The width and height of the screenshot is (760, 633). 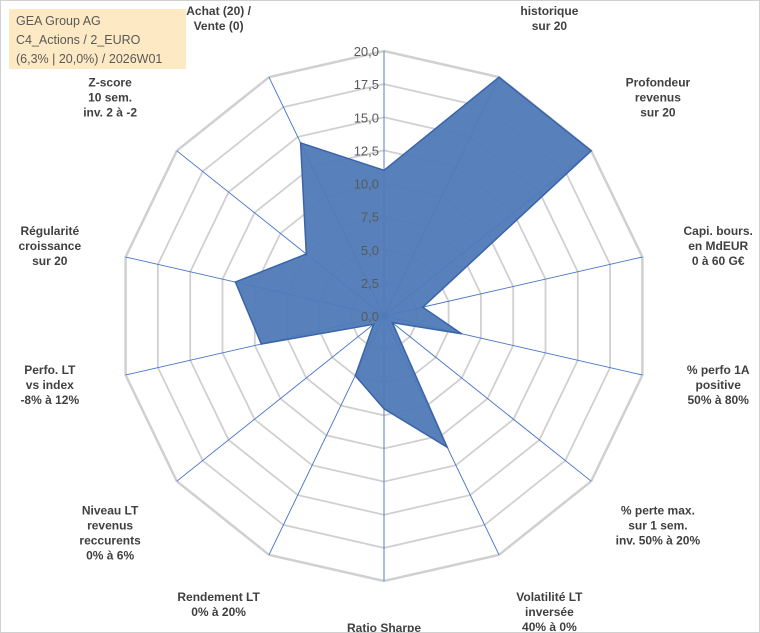 I want to click on axis-label-line: vs index, so click(x=50, y=385).